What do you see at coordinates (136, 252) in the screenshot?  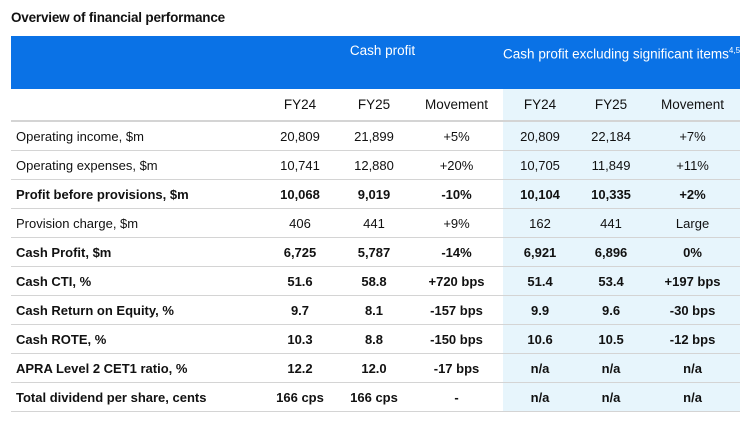 I see `row-label: Cash Profit, $m` at bounding box center [136, 252].